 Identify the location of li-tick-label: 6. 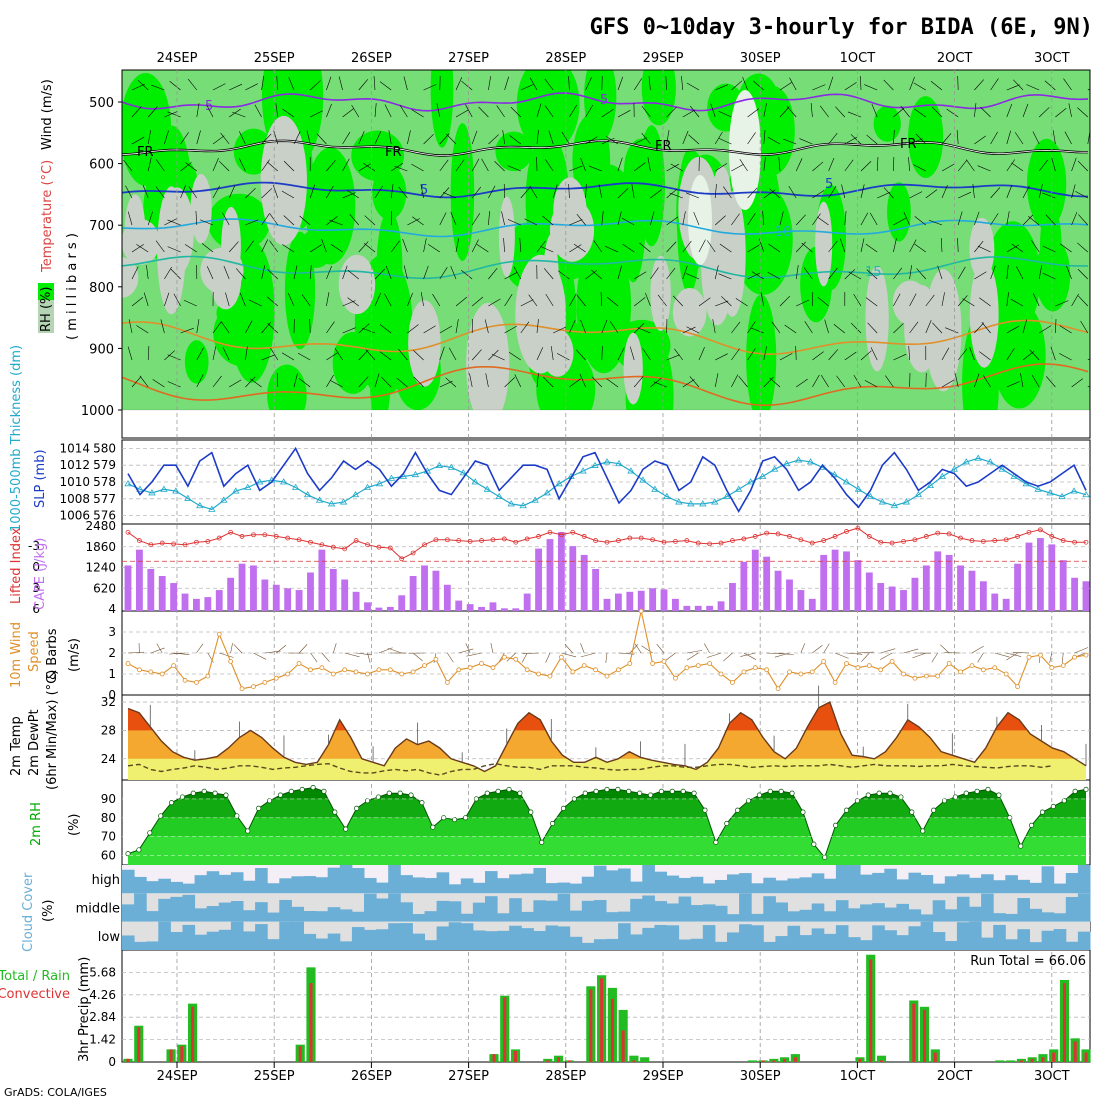
(36, 609).